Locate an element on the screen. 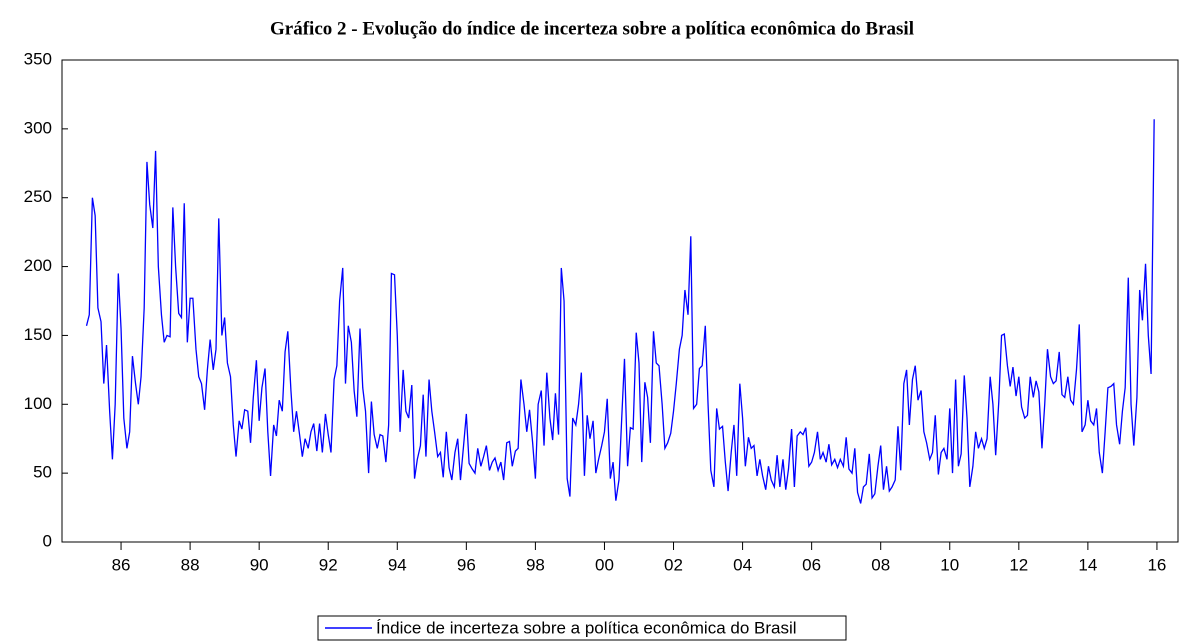  x-tick-label: 98 is located at coordinates (535, 564).